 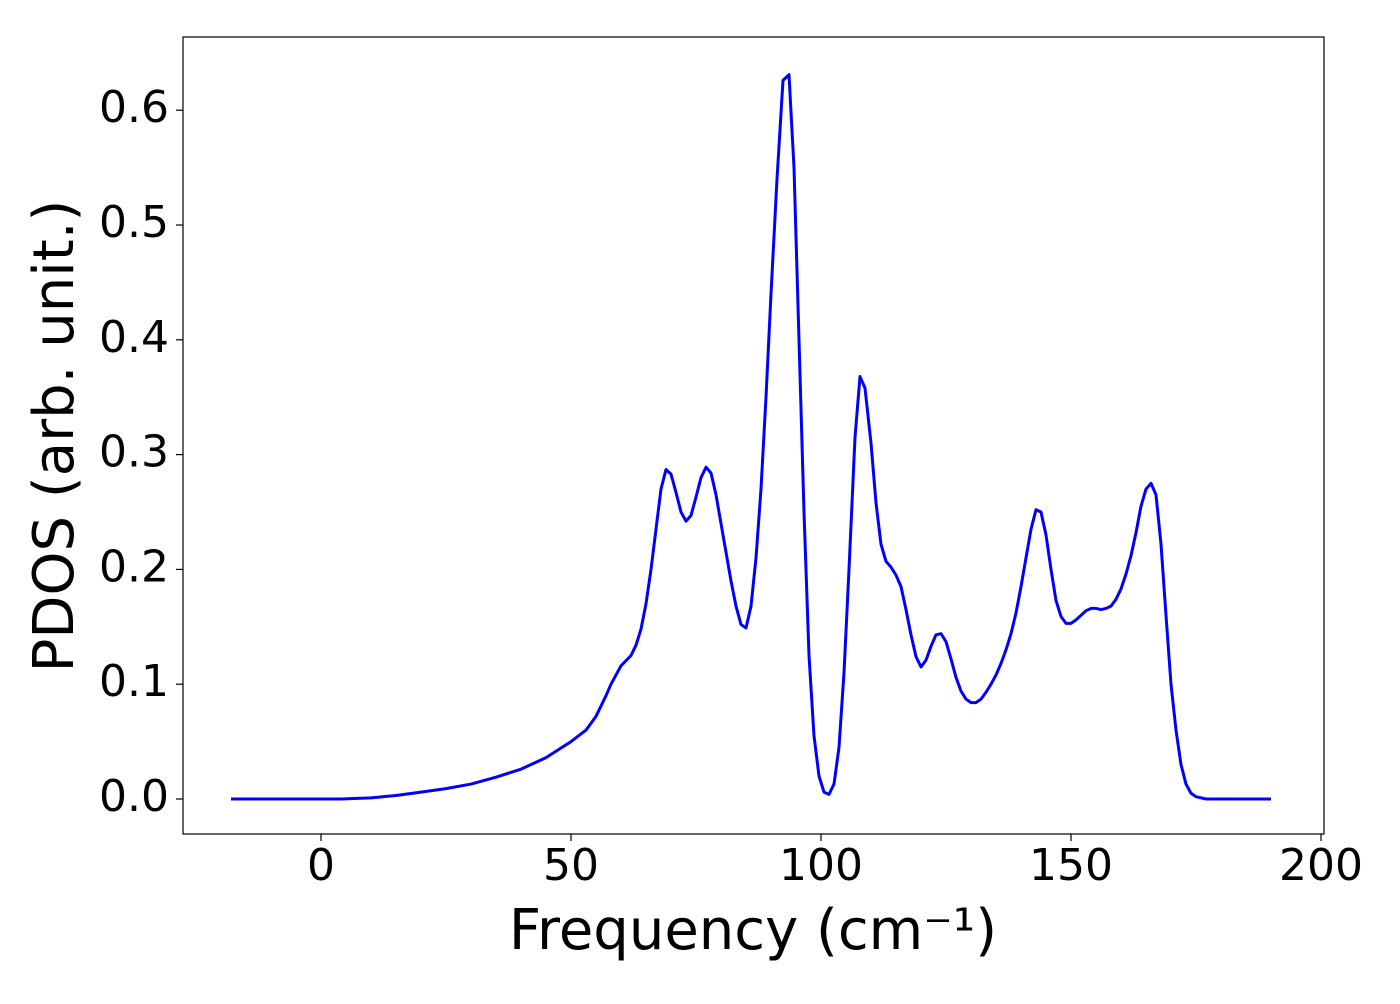 What do you see at coordinates (134, 566) in the screenshot?
I see `y-tick-label: 0.2` at bounding box center [134, 566].